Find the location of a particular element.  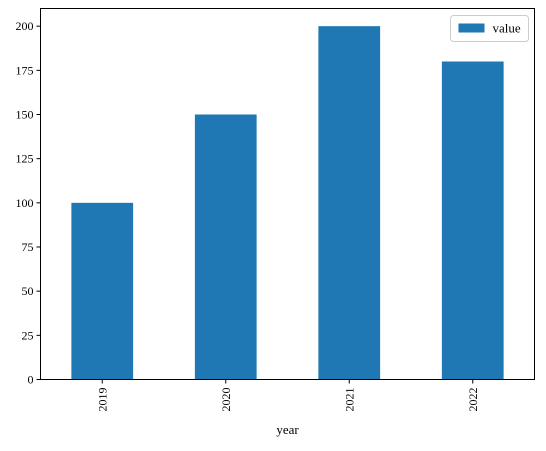

y-tick-label: 175 is located at coordinates (25, 70).